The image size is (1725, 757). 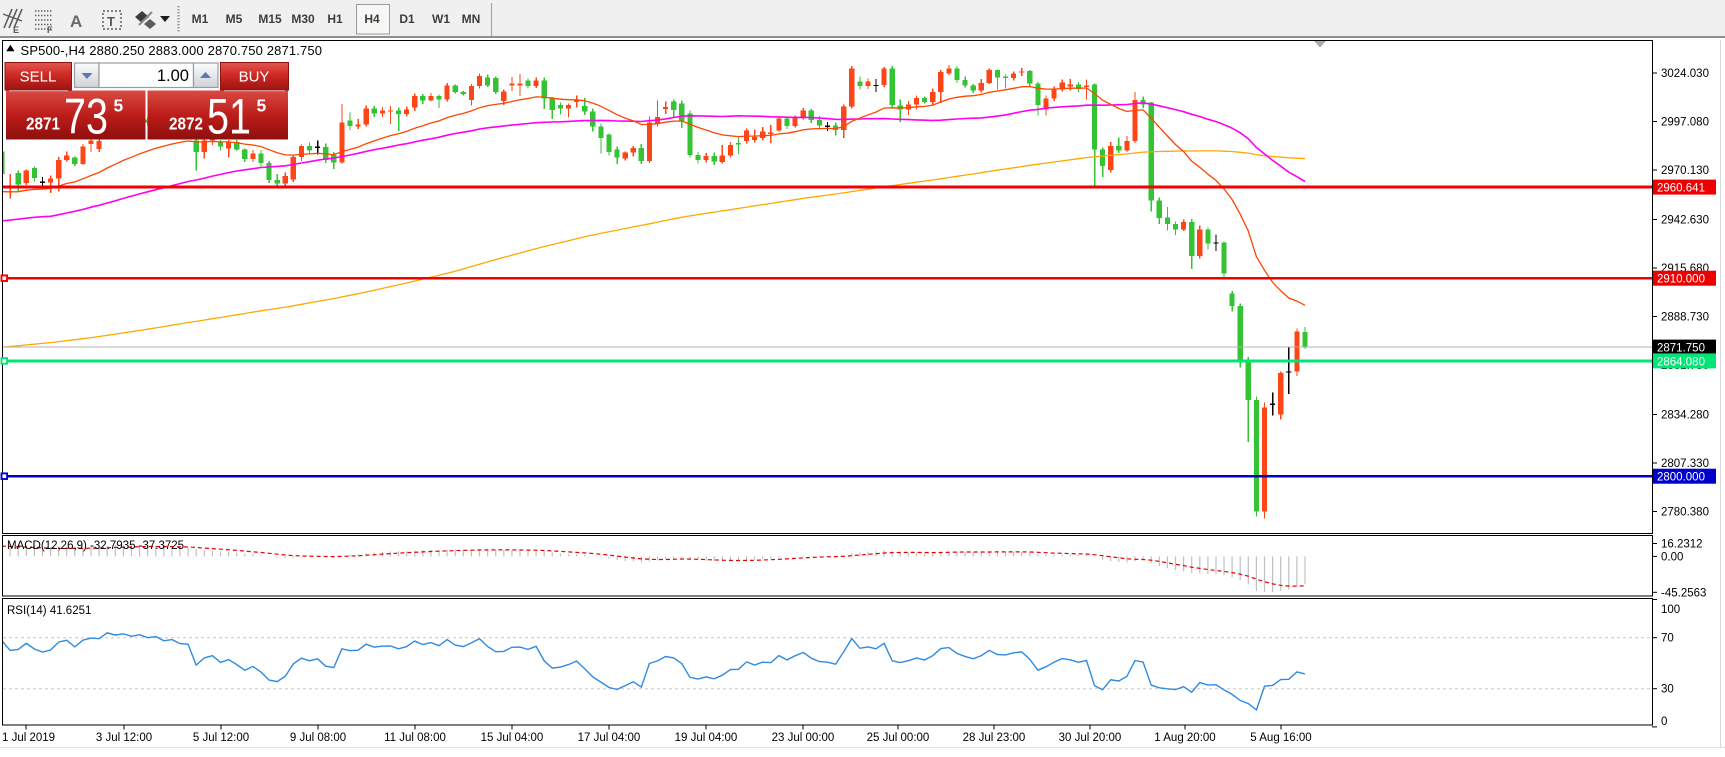 What do you see at coordinates (1685, 171) in the screenshot?
I see `svg-text: 2970.130` at bounding box center [1685, 171].